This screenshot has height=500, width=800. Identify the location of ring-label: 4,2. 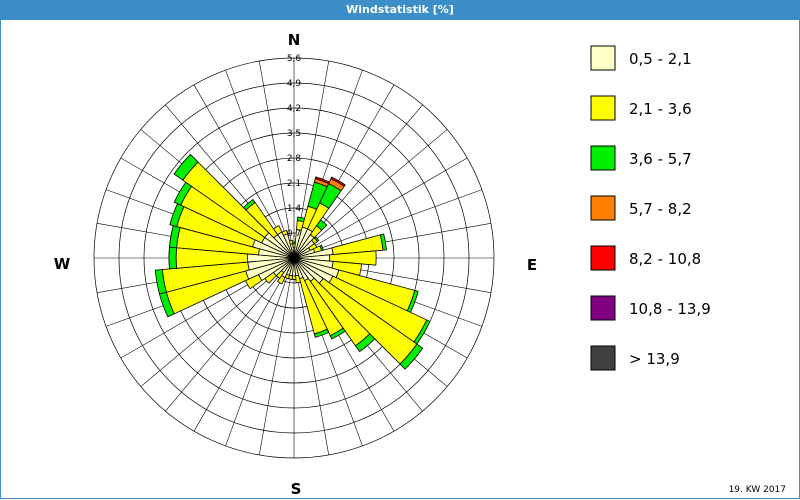
(294, 109).